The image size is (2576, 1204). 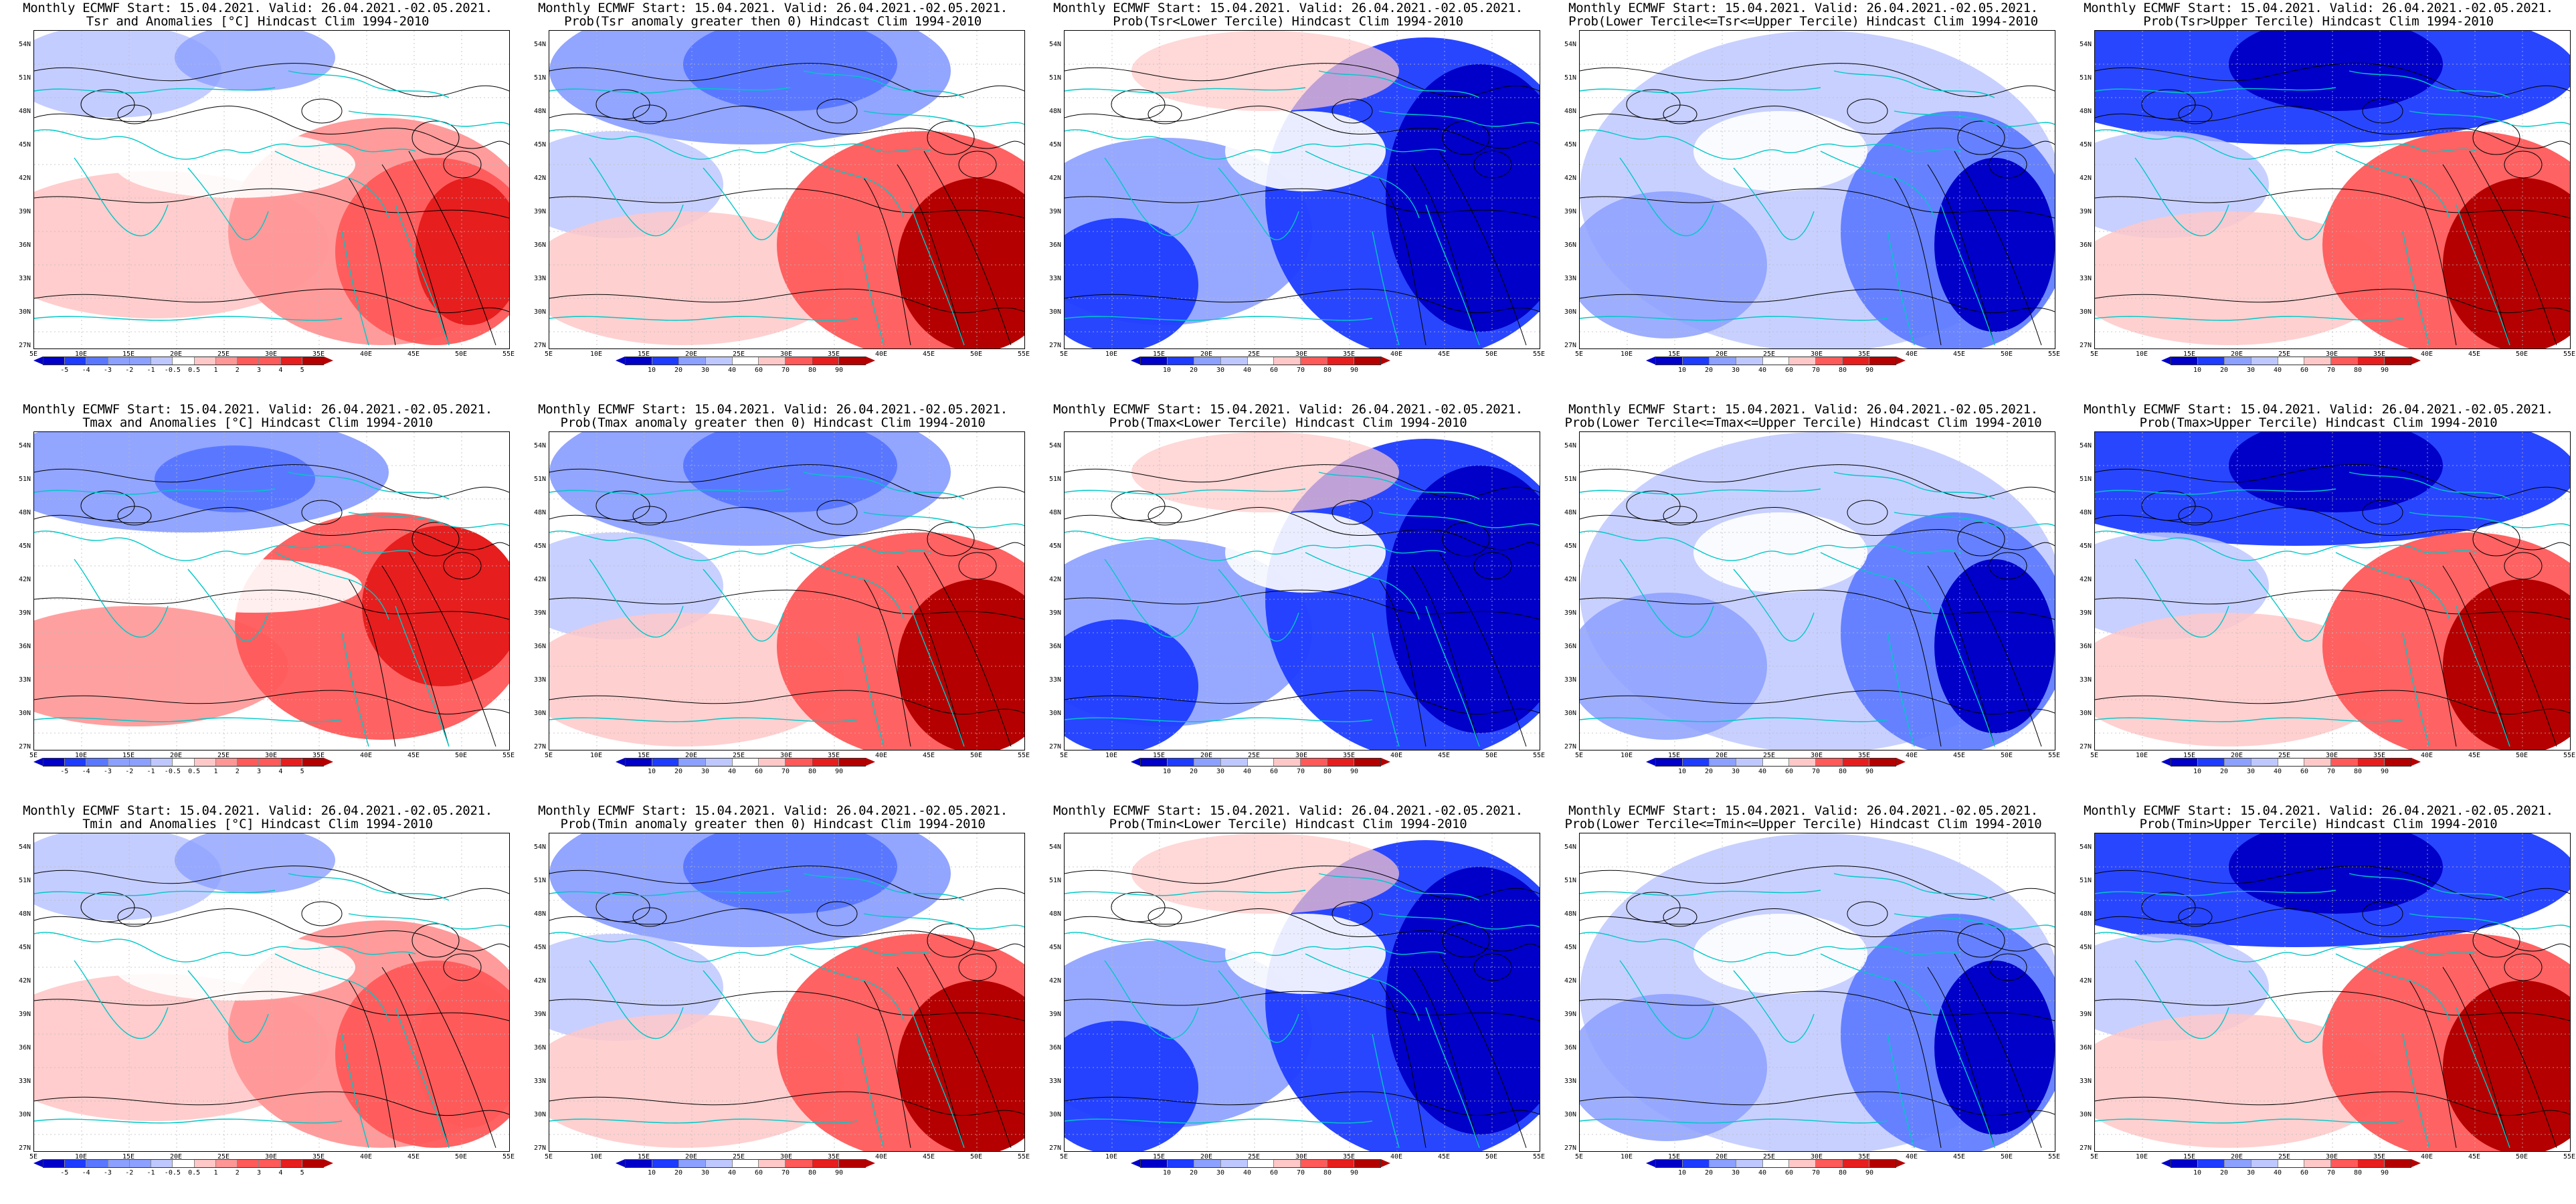 What do you see at coordinates (2251, 370) in the screenshot?
I see `colorbar-tick: 30` at bounding box center [2251, 370].